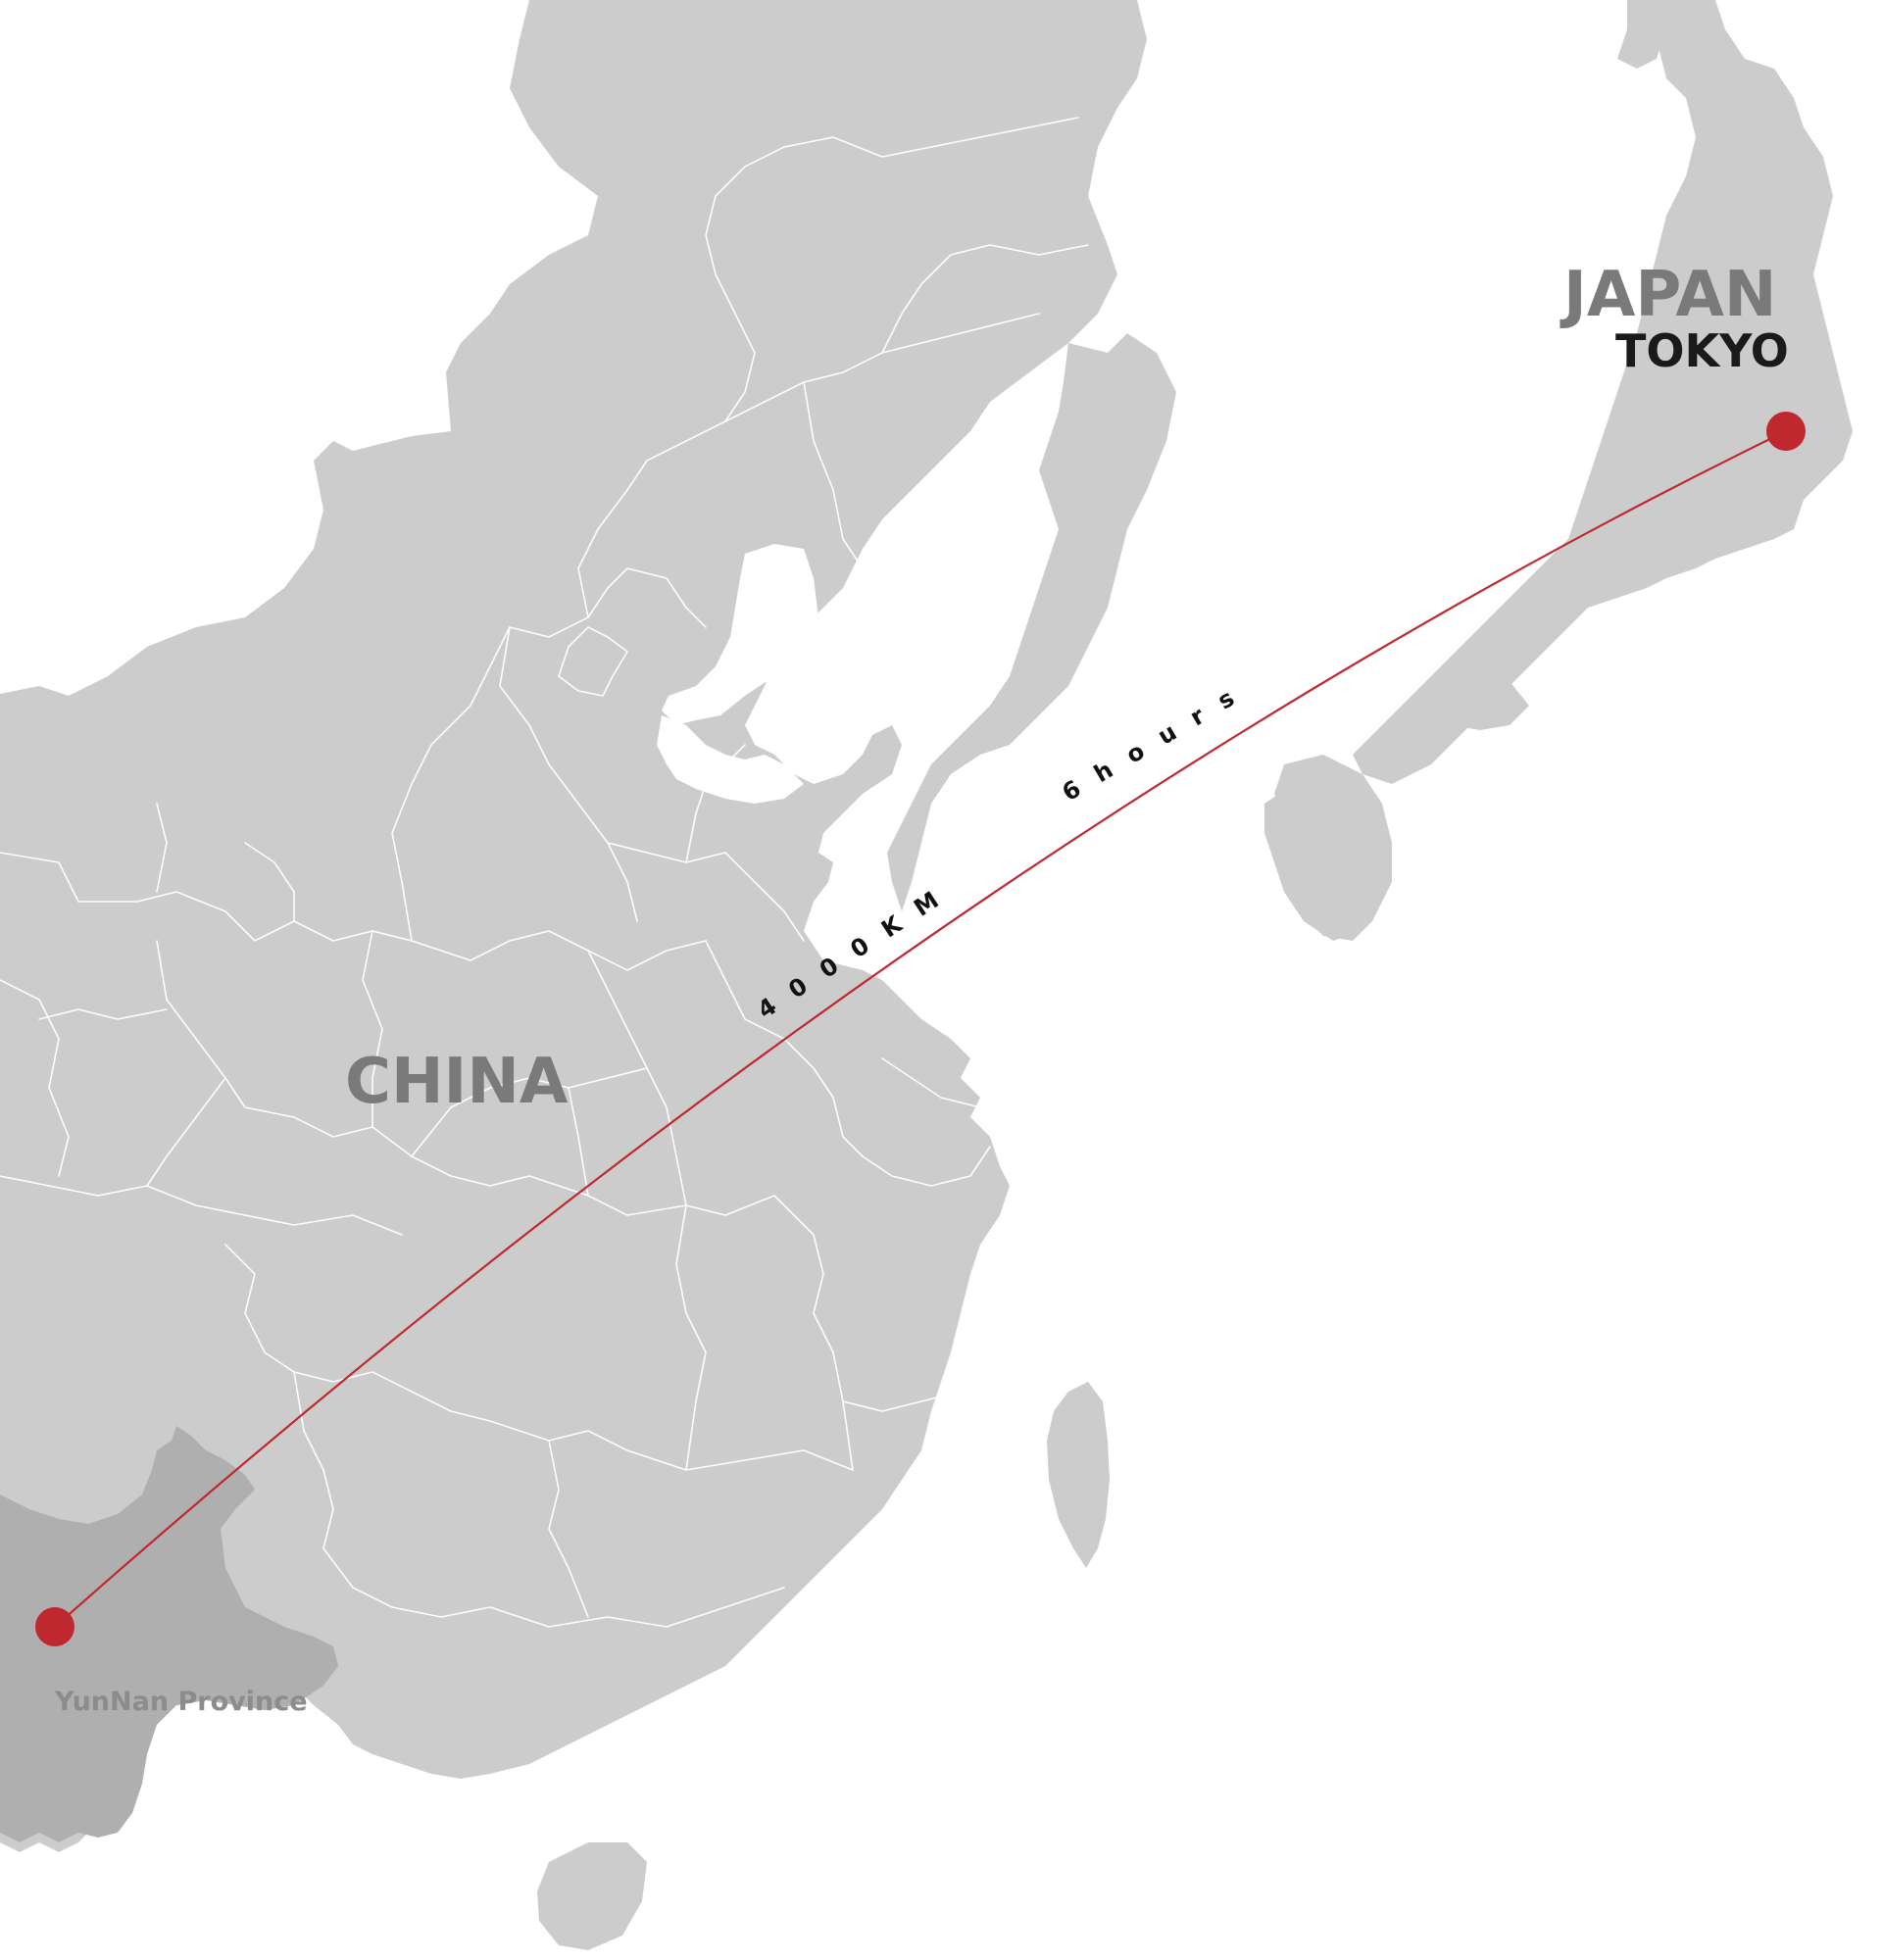 This screenshot has width=1882, height=1960. I want to click on japan-kyushu, so click(1318, 862).